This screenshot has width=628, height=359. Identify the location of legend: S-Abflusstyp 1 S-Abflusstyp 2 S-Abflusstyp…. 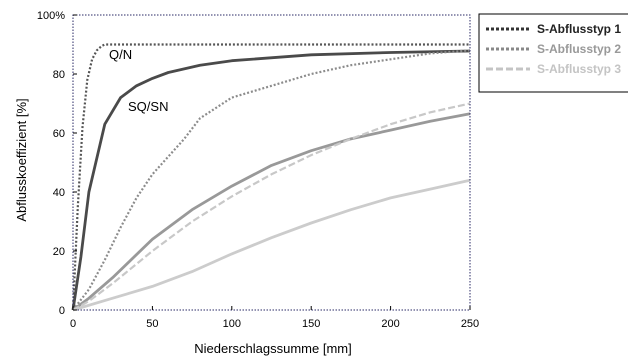
(553, 53).